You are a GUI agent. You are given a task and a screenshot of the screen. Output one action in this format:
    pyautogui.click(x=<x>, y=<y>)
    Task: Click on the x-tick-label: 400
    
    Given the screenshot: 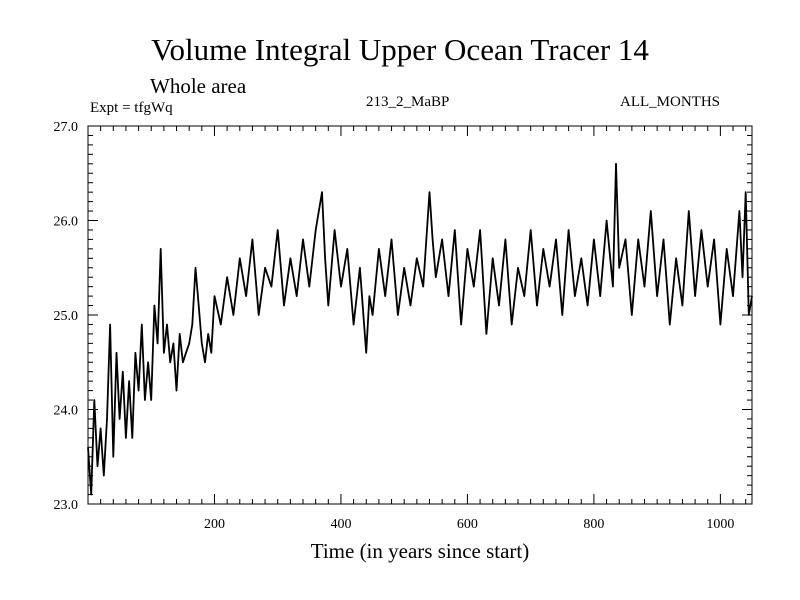 What is the action you would take?
    pyautogui.click(x=340, y=524)
    